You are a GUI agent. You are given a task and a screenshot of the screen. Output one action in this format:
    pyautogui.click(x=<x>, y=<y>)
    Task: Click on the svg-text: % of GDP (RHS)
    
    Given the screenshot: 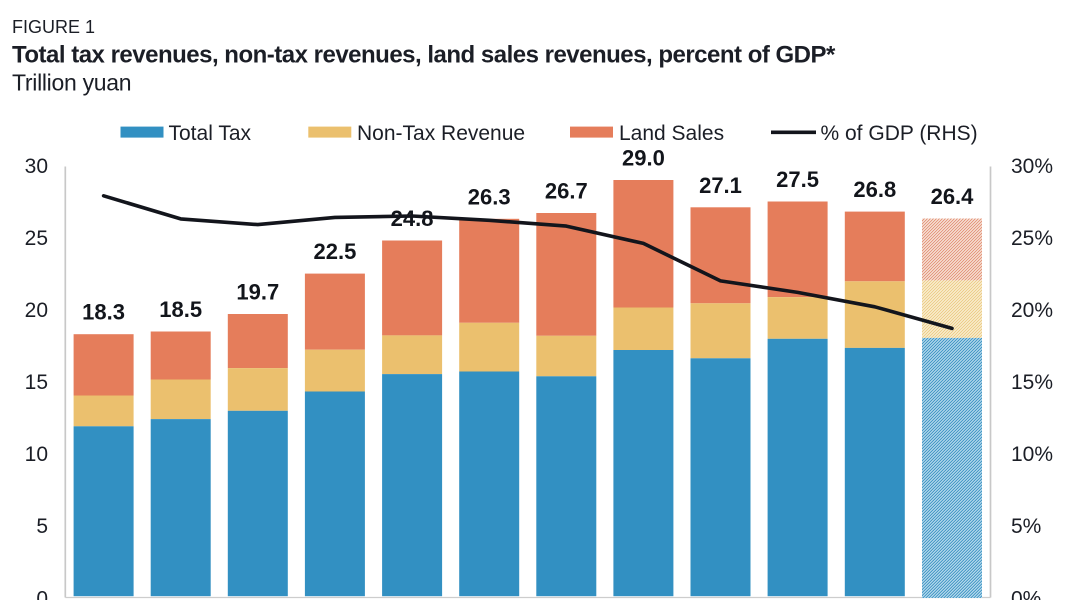 What is the action you would take?
    pyautogui.click(x=899, y=133)
    